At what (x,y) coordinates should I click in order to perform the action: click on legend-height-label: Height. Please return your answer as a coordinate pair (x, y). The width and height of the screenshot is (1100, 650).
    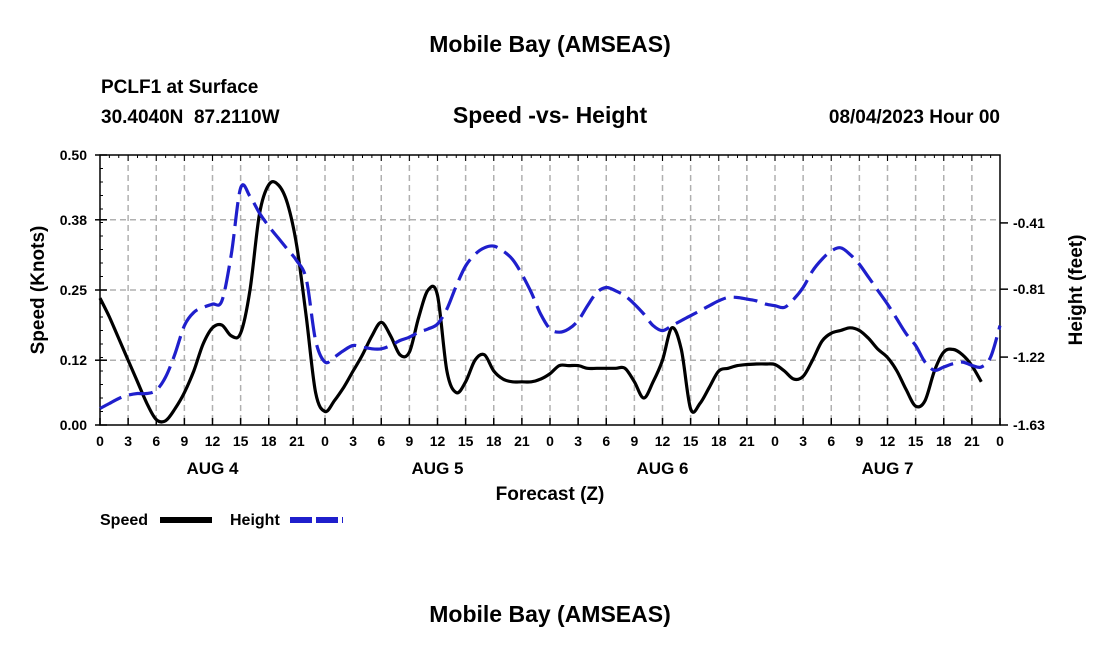
    Looking at the image, I should click on (255, 520).